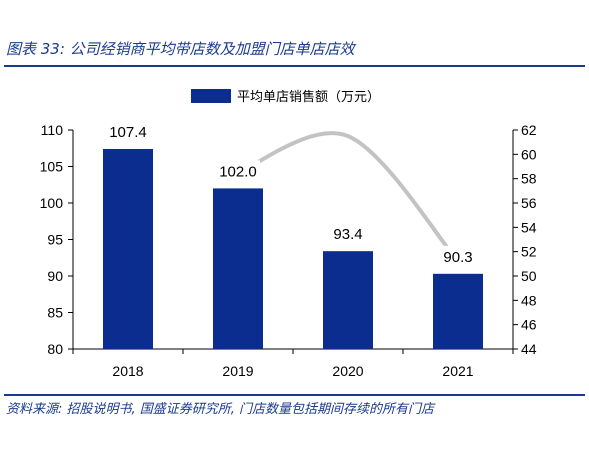 This screenshot has width=589, height=473. What do you see at coordinates (180, 49) in the screenshot?
I see `figure-title: 图表 33: 公司经销商平均带店数及加盟门店单店店效` at bounding box center [180, 49].